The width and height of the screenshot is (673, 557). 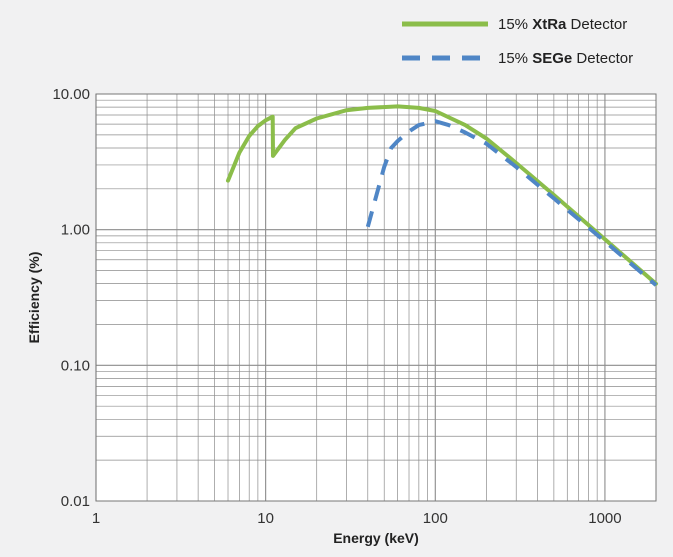 What do you see at coordinates (75, 365) in the screenshot?
I see `y-tick-label: 0.10` at bounding box center [75, 365].